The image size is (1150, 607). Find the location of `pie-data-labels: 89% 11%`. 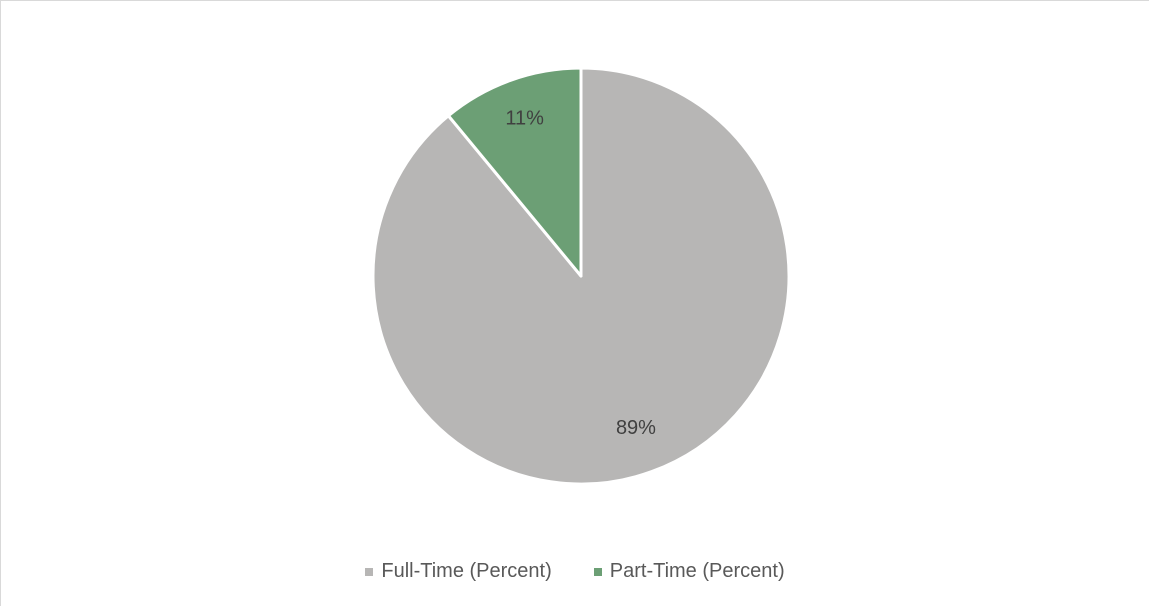

pie-data-labels: 89% 11% is located at coordinates (580, 273).